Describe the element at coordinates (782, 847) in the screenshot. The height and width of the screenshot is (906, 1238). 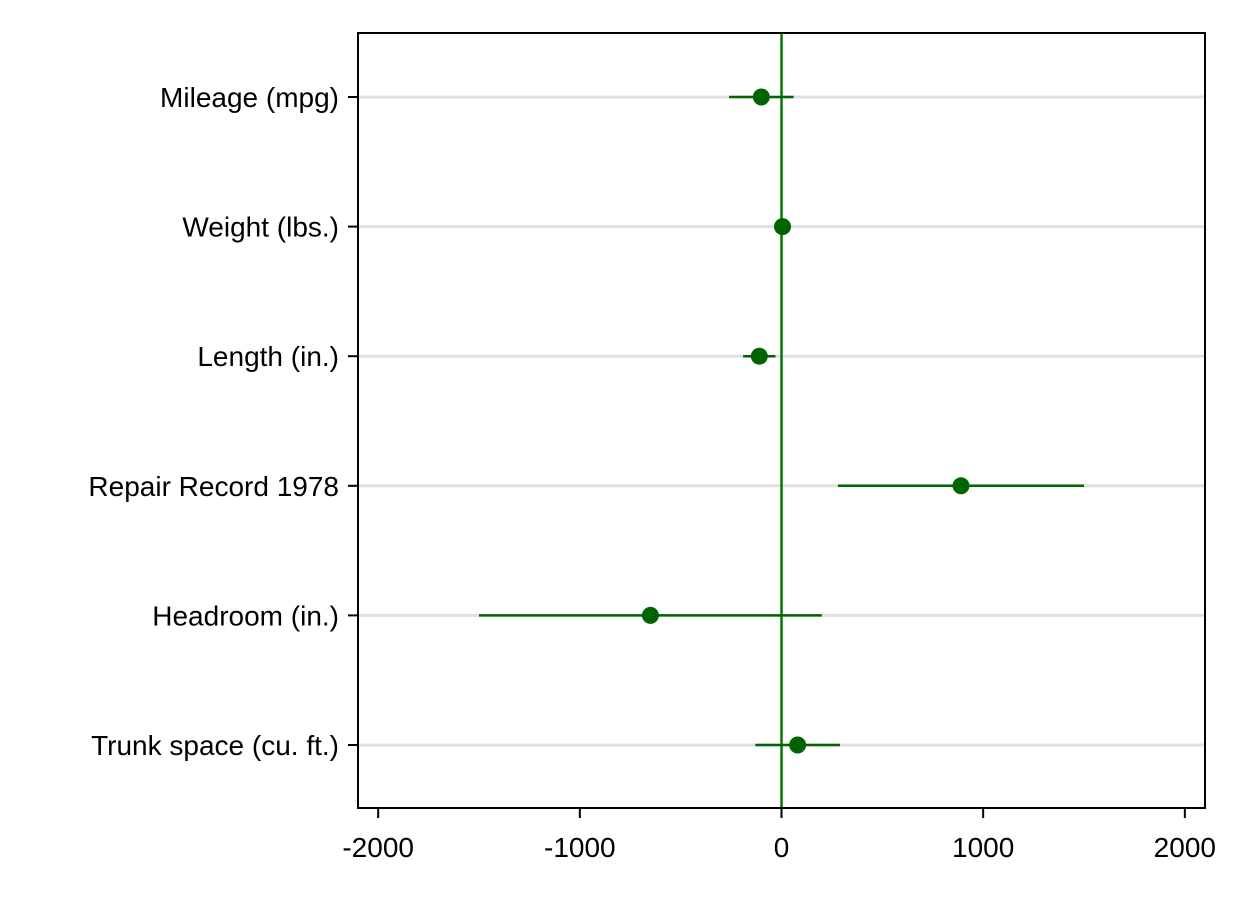
I see `x-tick-label: 0` at that location.